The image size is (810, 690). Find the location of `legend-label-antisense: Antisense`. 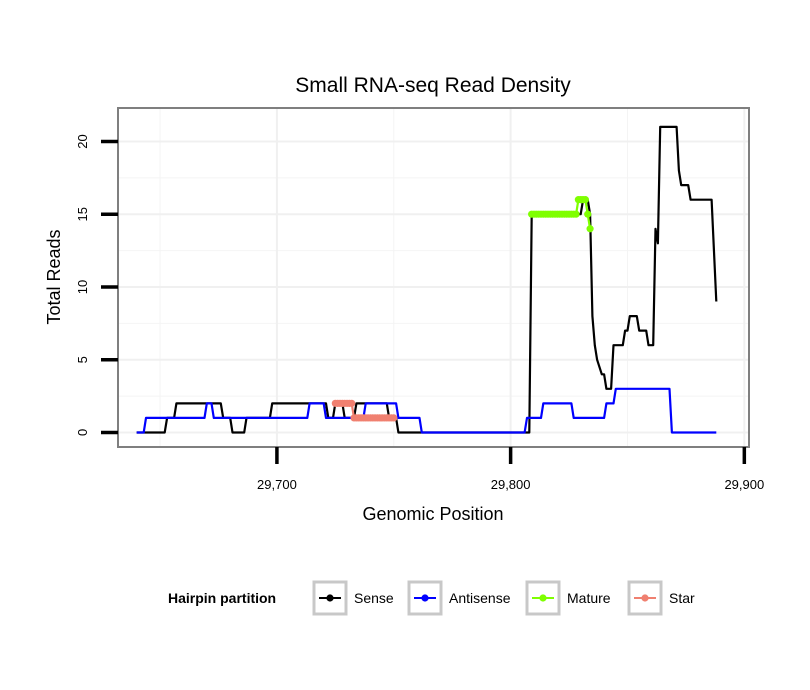

legend-label-antisense: Antisense is located at coordinates (480, 598).